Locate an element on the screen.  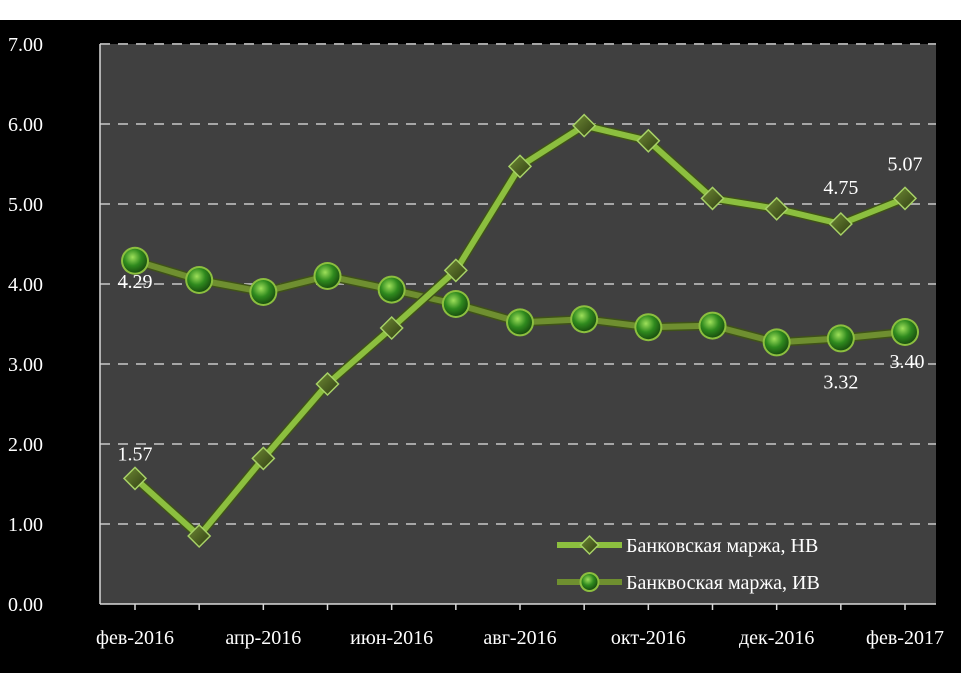
y-tick-label: 1.00 is located at coordinates (25, 525).